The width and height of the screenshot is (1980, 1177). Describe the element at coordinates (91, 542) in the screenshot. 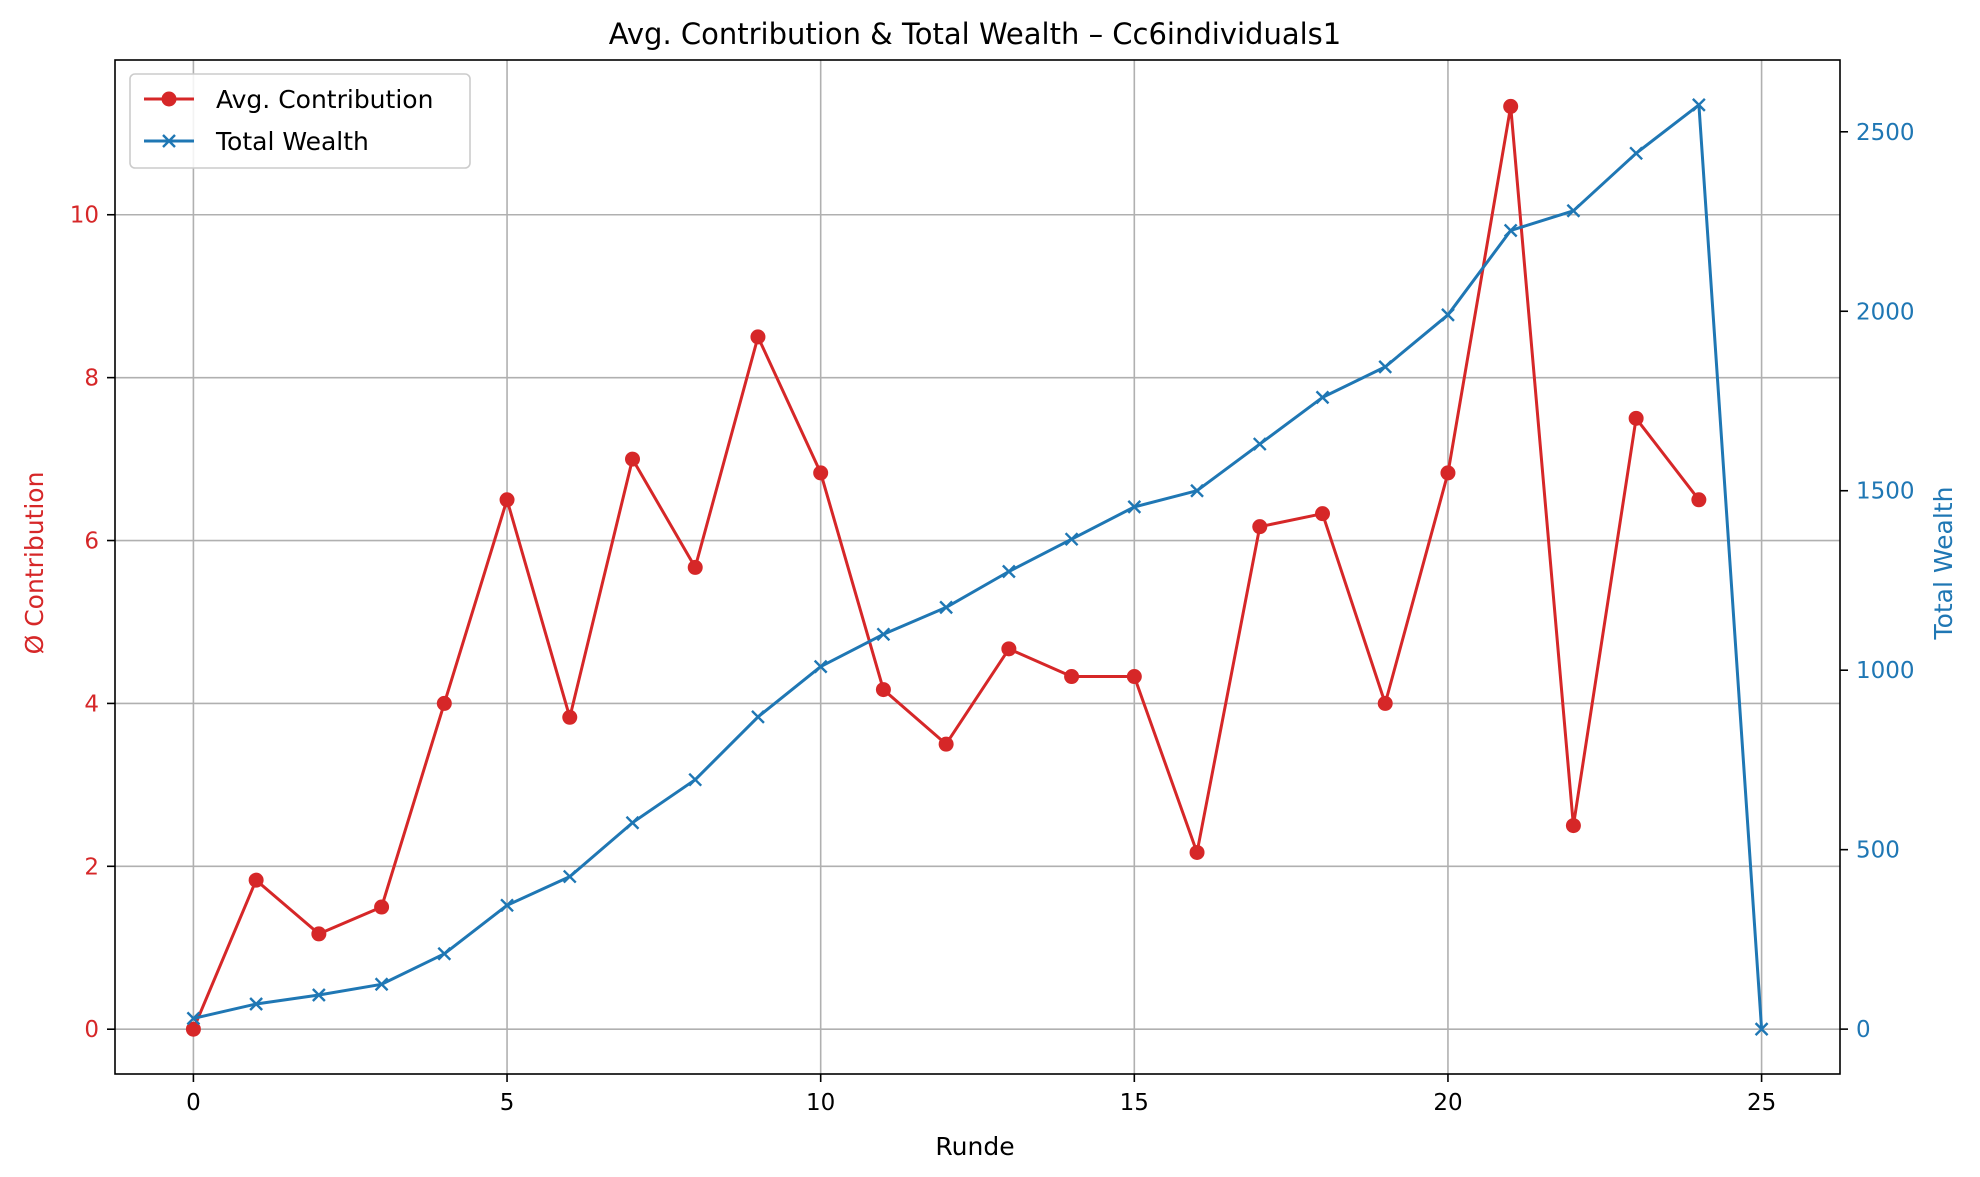

I see `left-y-tick-label: 6` at that location.